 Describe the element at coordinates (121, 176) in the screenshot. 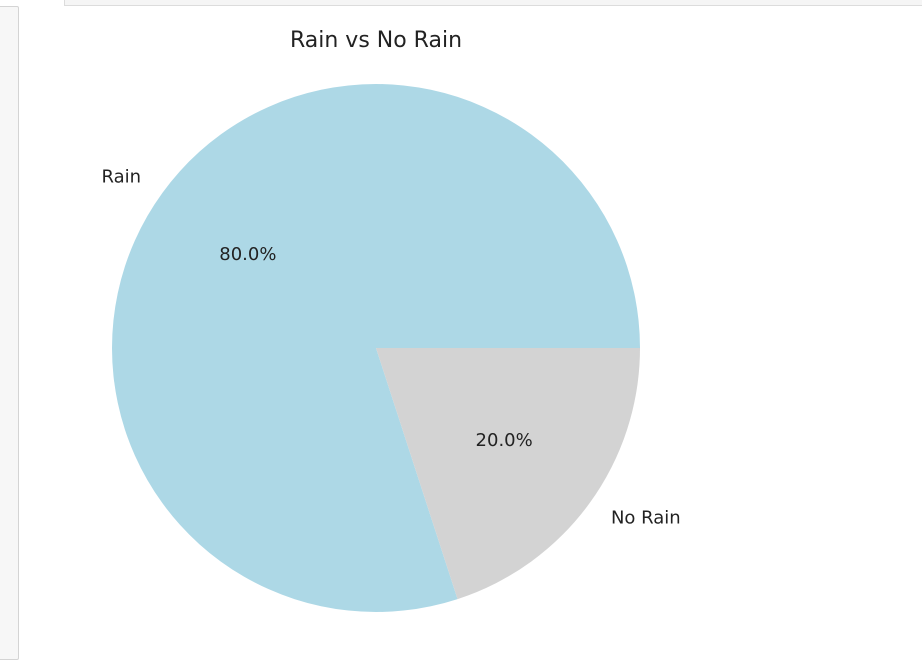

I see `category-label: Rain` at that location.